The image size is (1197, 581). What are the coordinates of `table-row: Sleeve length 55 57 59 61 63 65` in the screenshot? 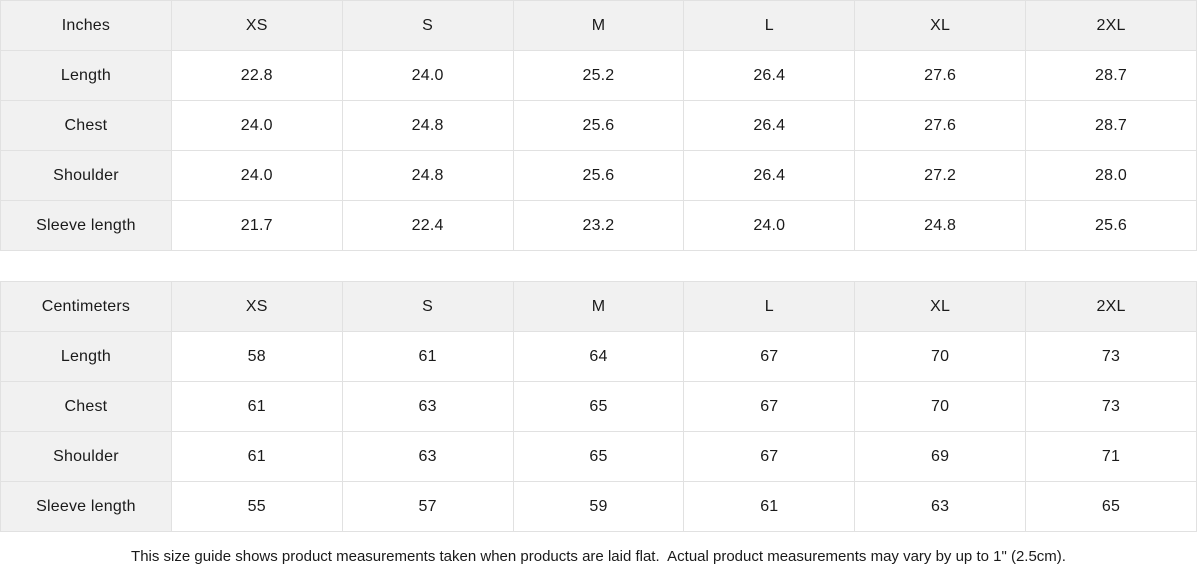 It's located at (598, 506).